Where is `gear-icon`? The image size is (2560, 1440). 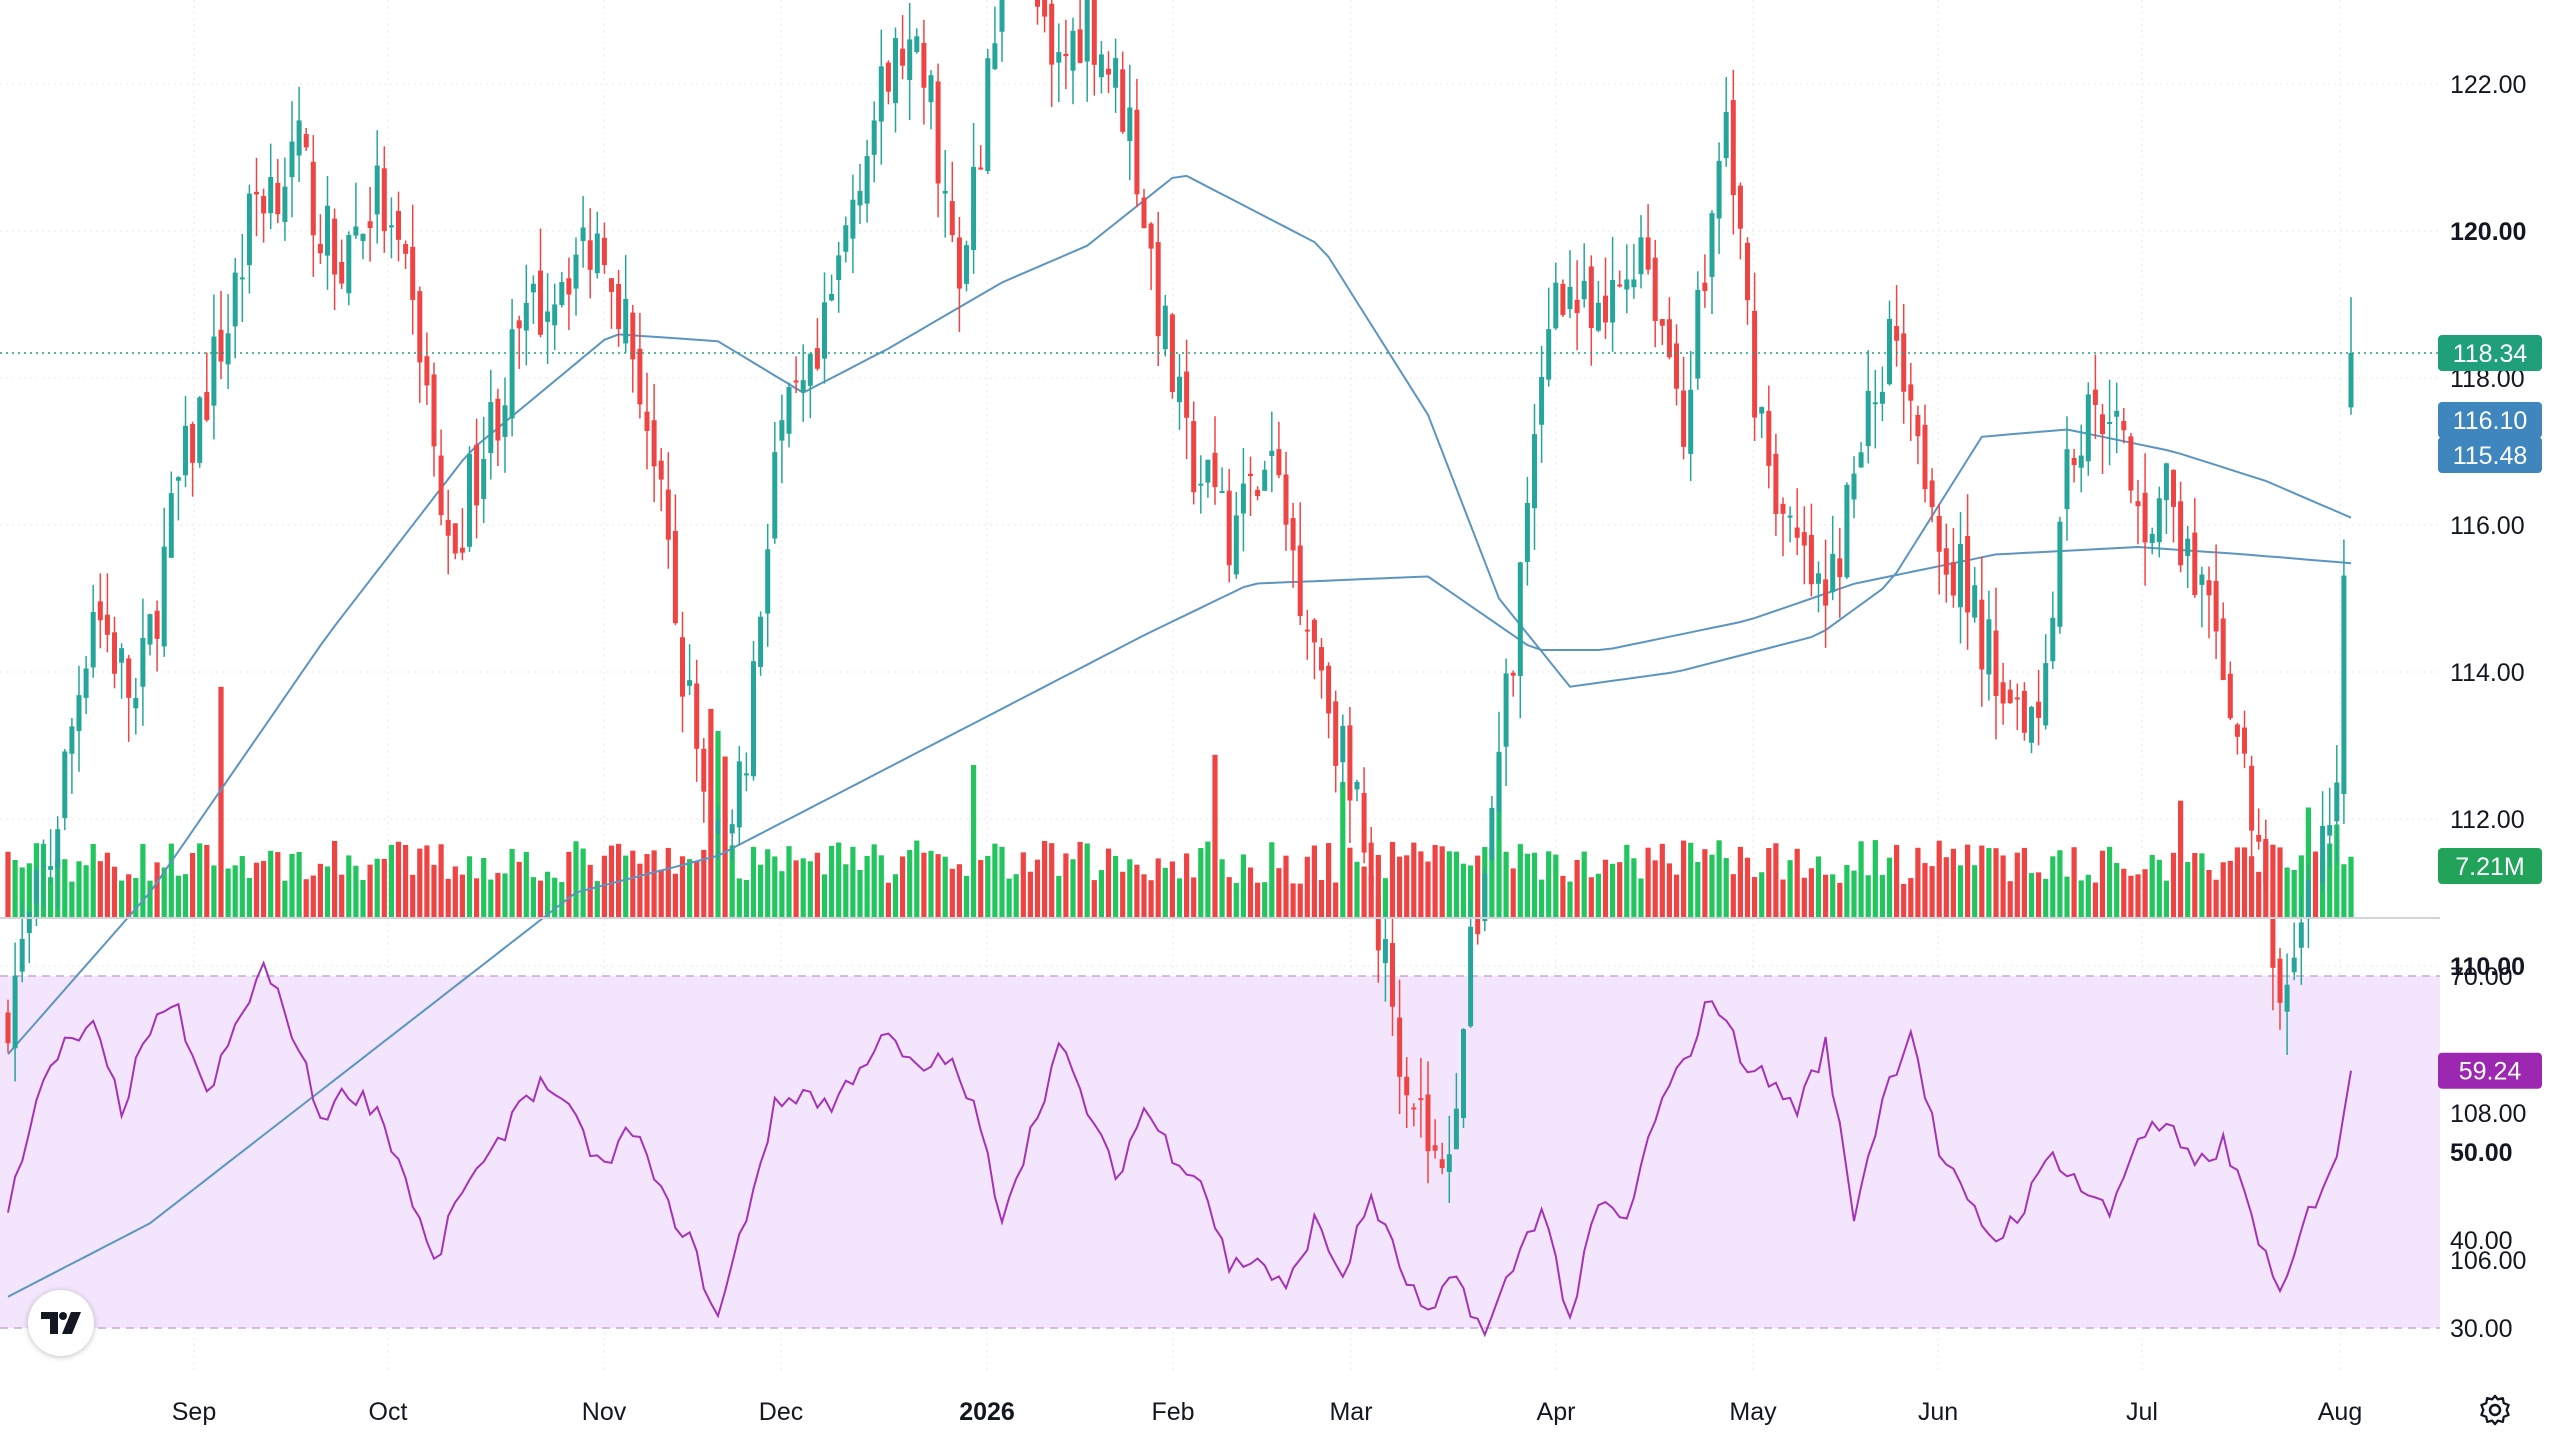
gear-icon is located at coordinates (2495, 1410).